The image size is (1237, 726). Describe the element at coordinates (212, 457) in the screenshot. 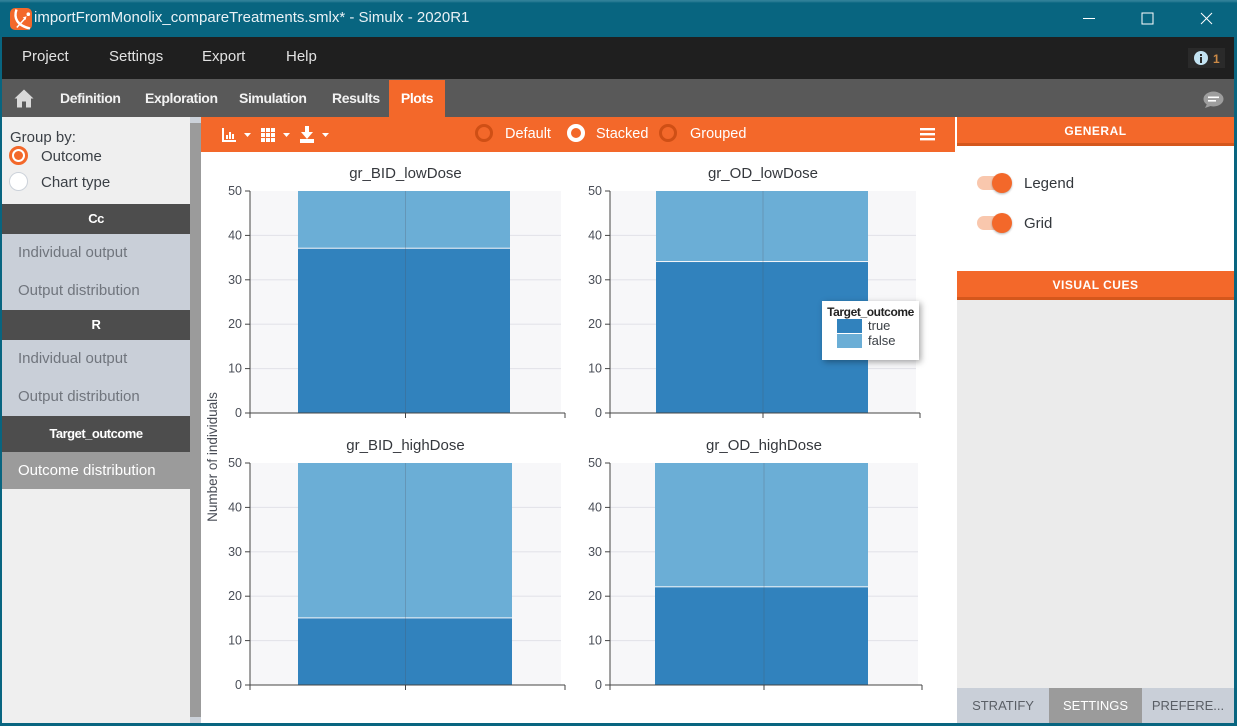

I see `svg-text: Number of individuals` at that location.